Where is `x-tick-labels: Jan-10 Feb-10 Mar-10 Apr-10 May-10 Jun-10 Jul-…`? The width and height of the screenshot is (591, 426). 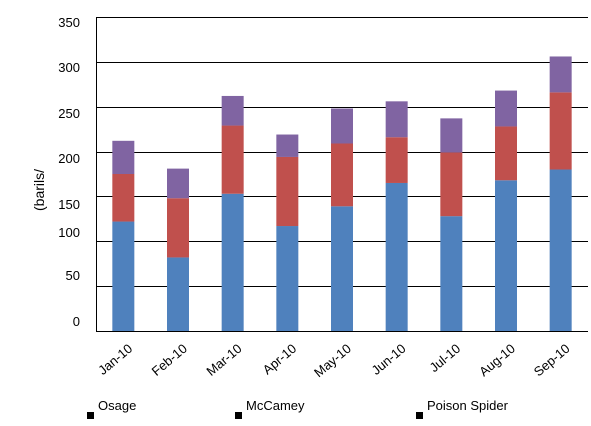
x-tick-labels: Jan-10 Feb-10 Mar-10 Apr-10 May-10 Jun-10 Jul-… is located at coordinates (333, 360).